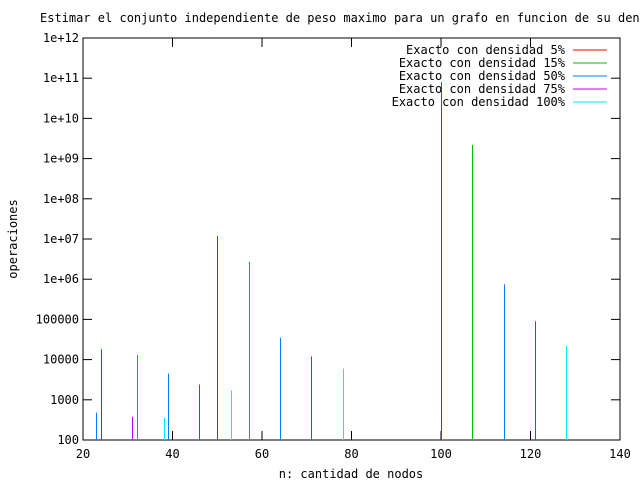  What do you see at coordinates (531, 454) in the screenshot?
I see `x-tick-label: 120` at bounding box center [531, 454].